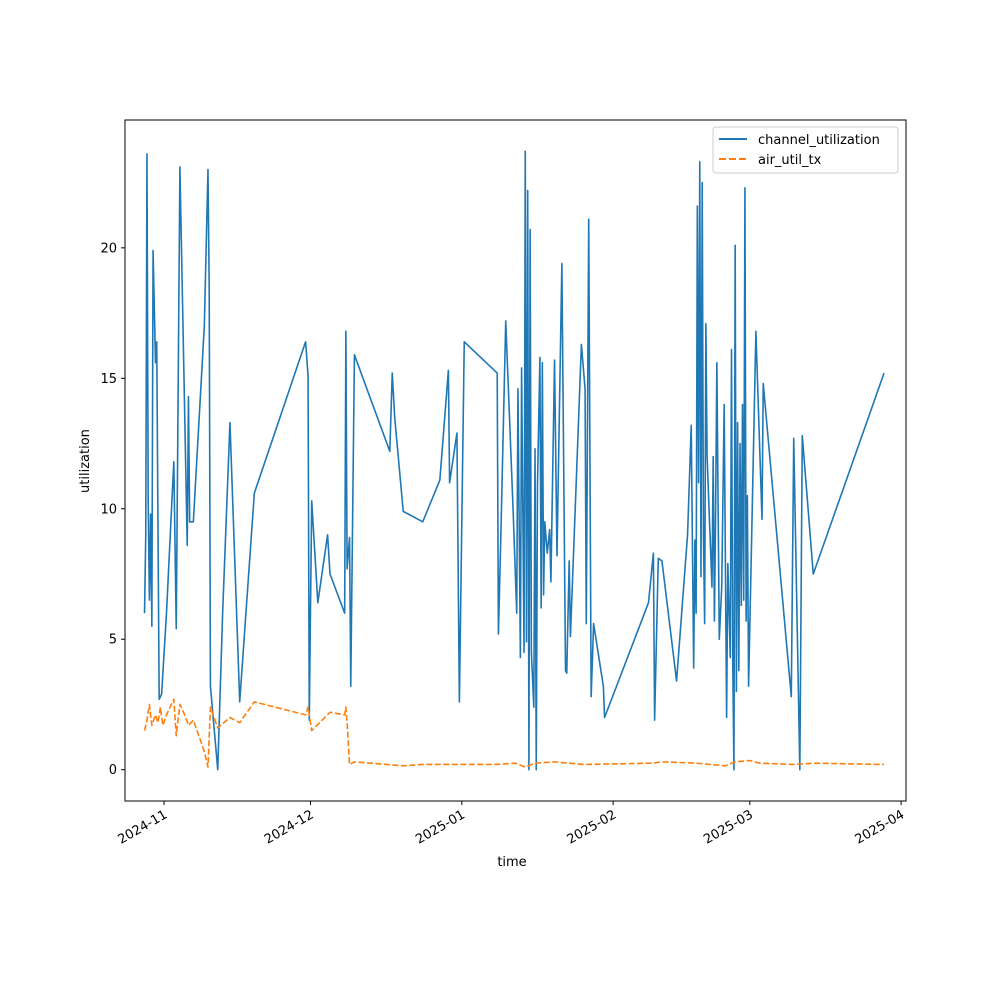  Describe the element at coordinates (514, 733) in the screenshot. I see `series-line-air-util-tx` at that location.